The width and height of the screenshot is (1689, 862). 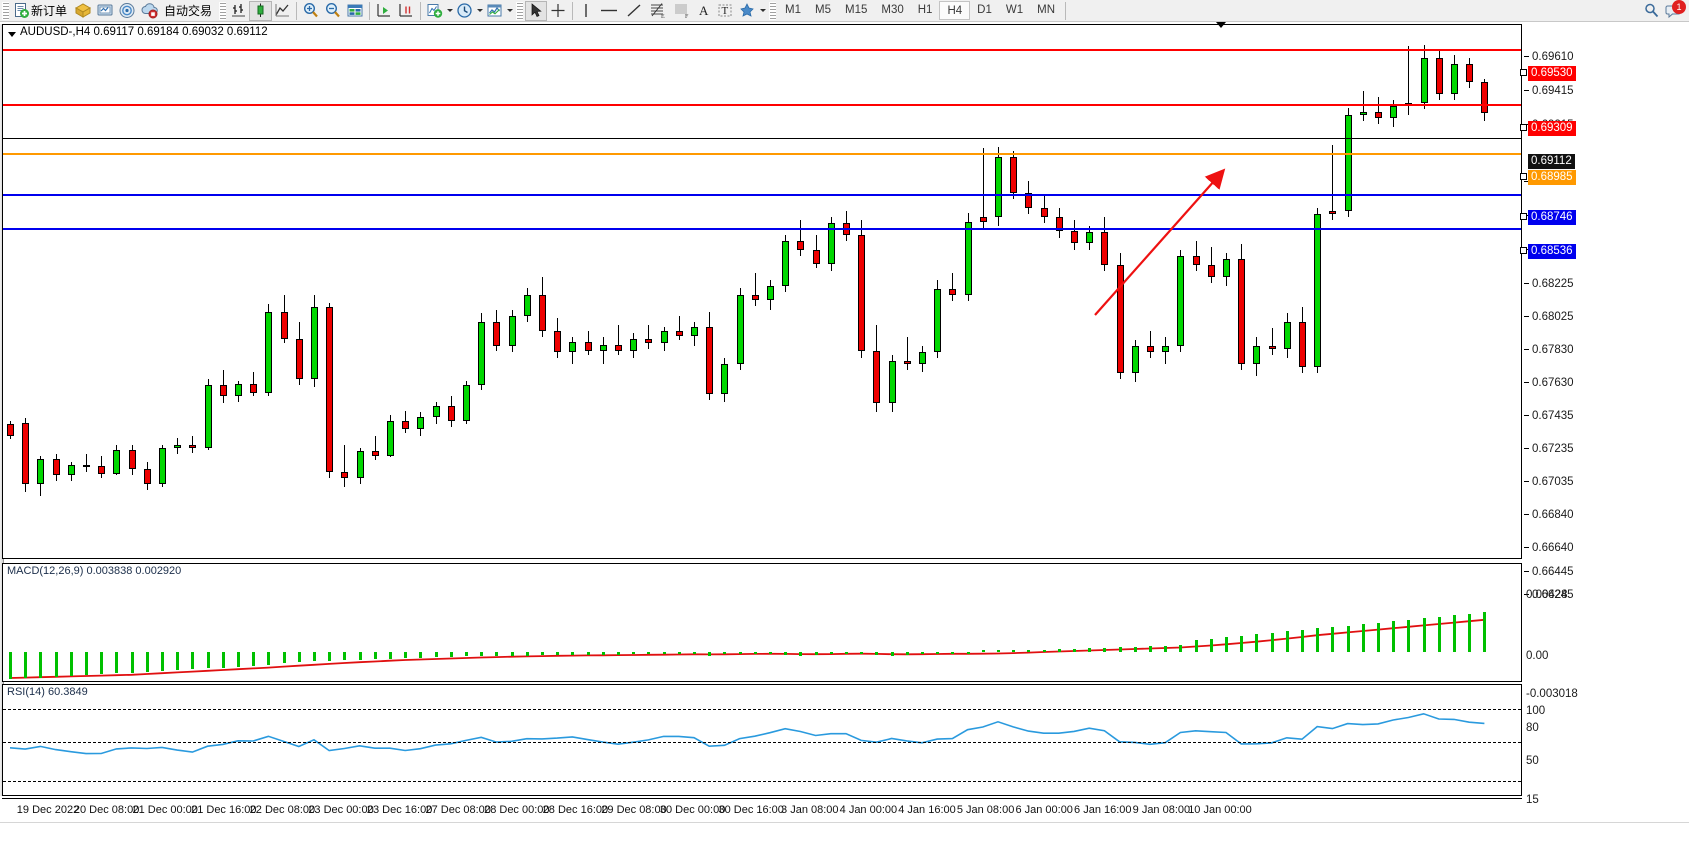 What do you see at coordinates (609, 11) in the screenshot?
I see `horizontal-line-button` at bounding box center [609, 11].